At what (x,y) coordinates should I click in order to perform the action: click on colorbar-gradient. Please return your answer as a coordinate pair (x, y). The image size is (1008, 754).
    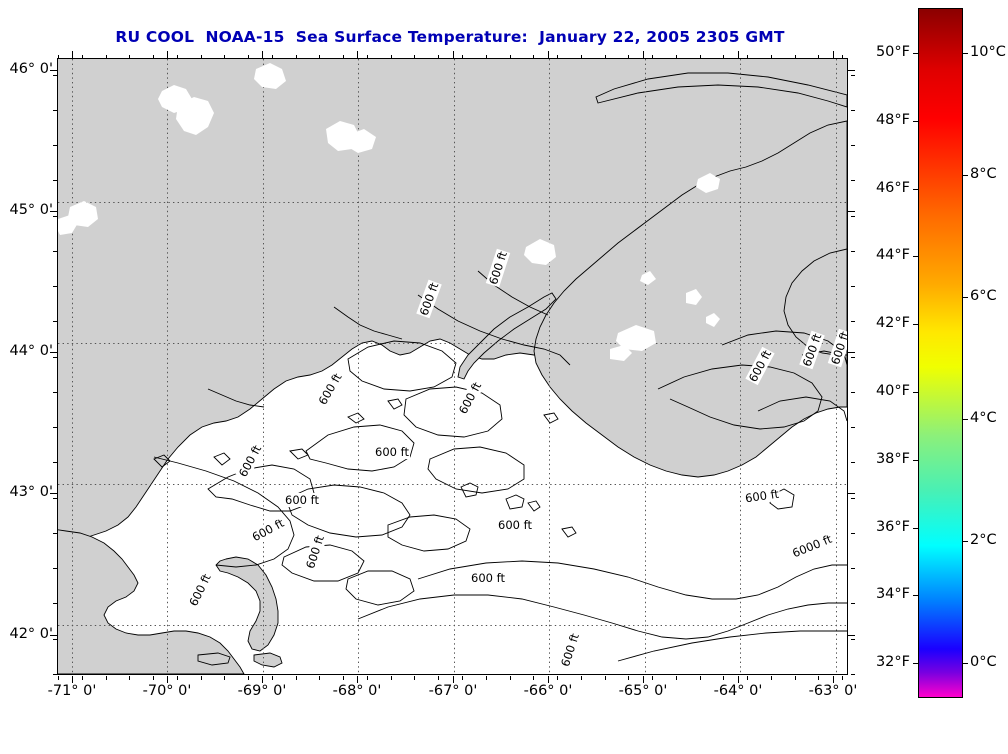
    Looking at the image, I should click on (940, 353).